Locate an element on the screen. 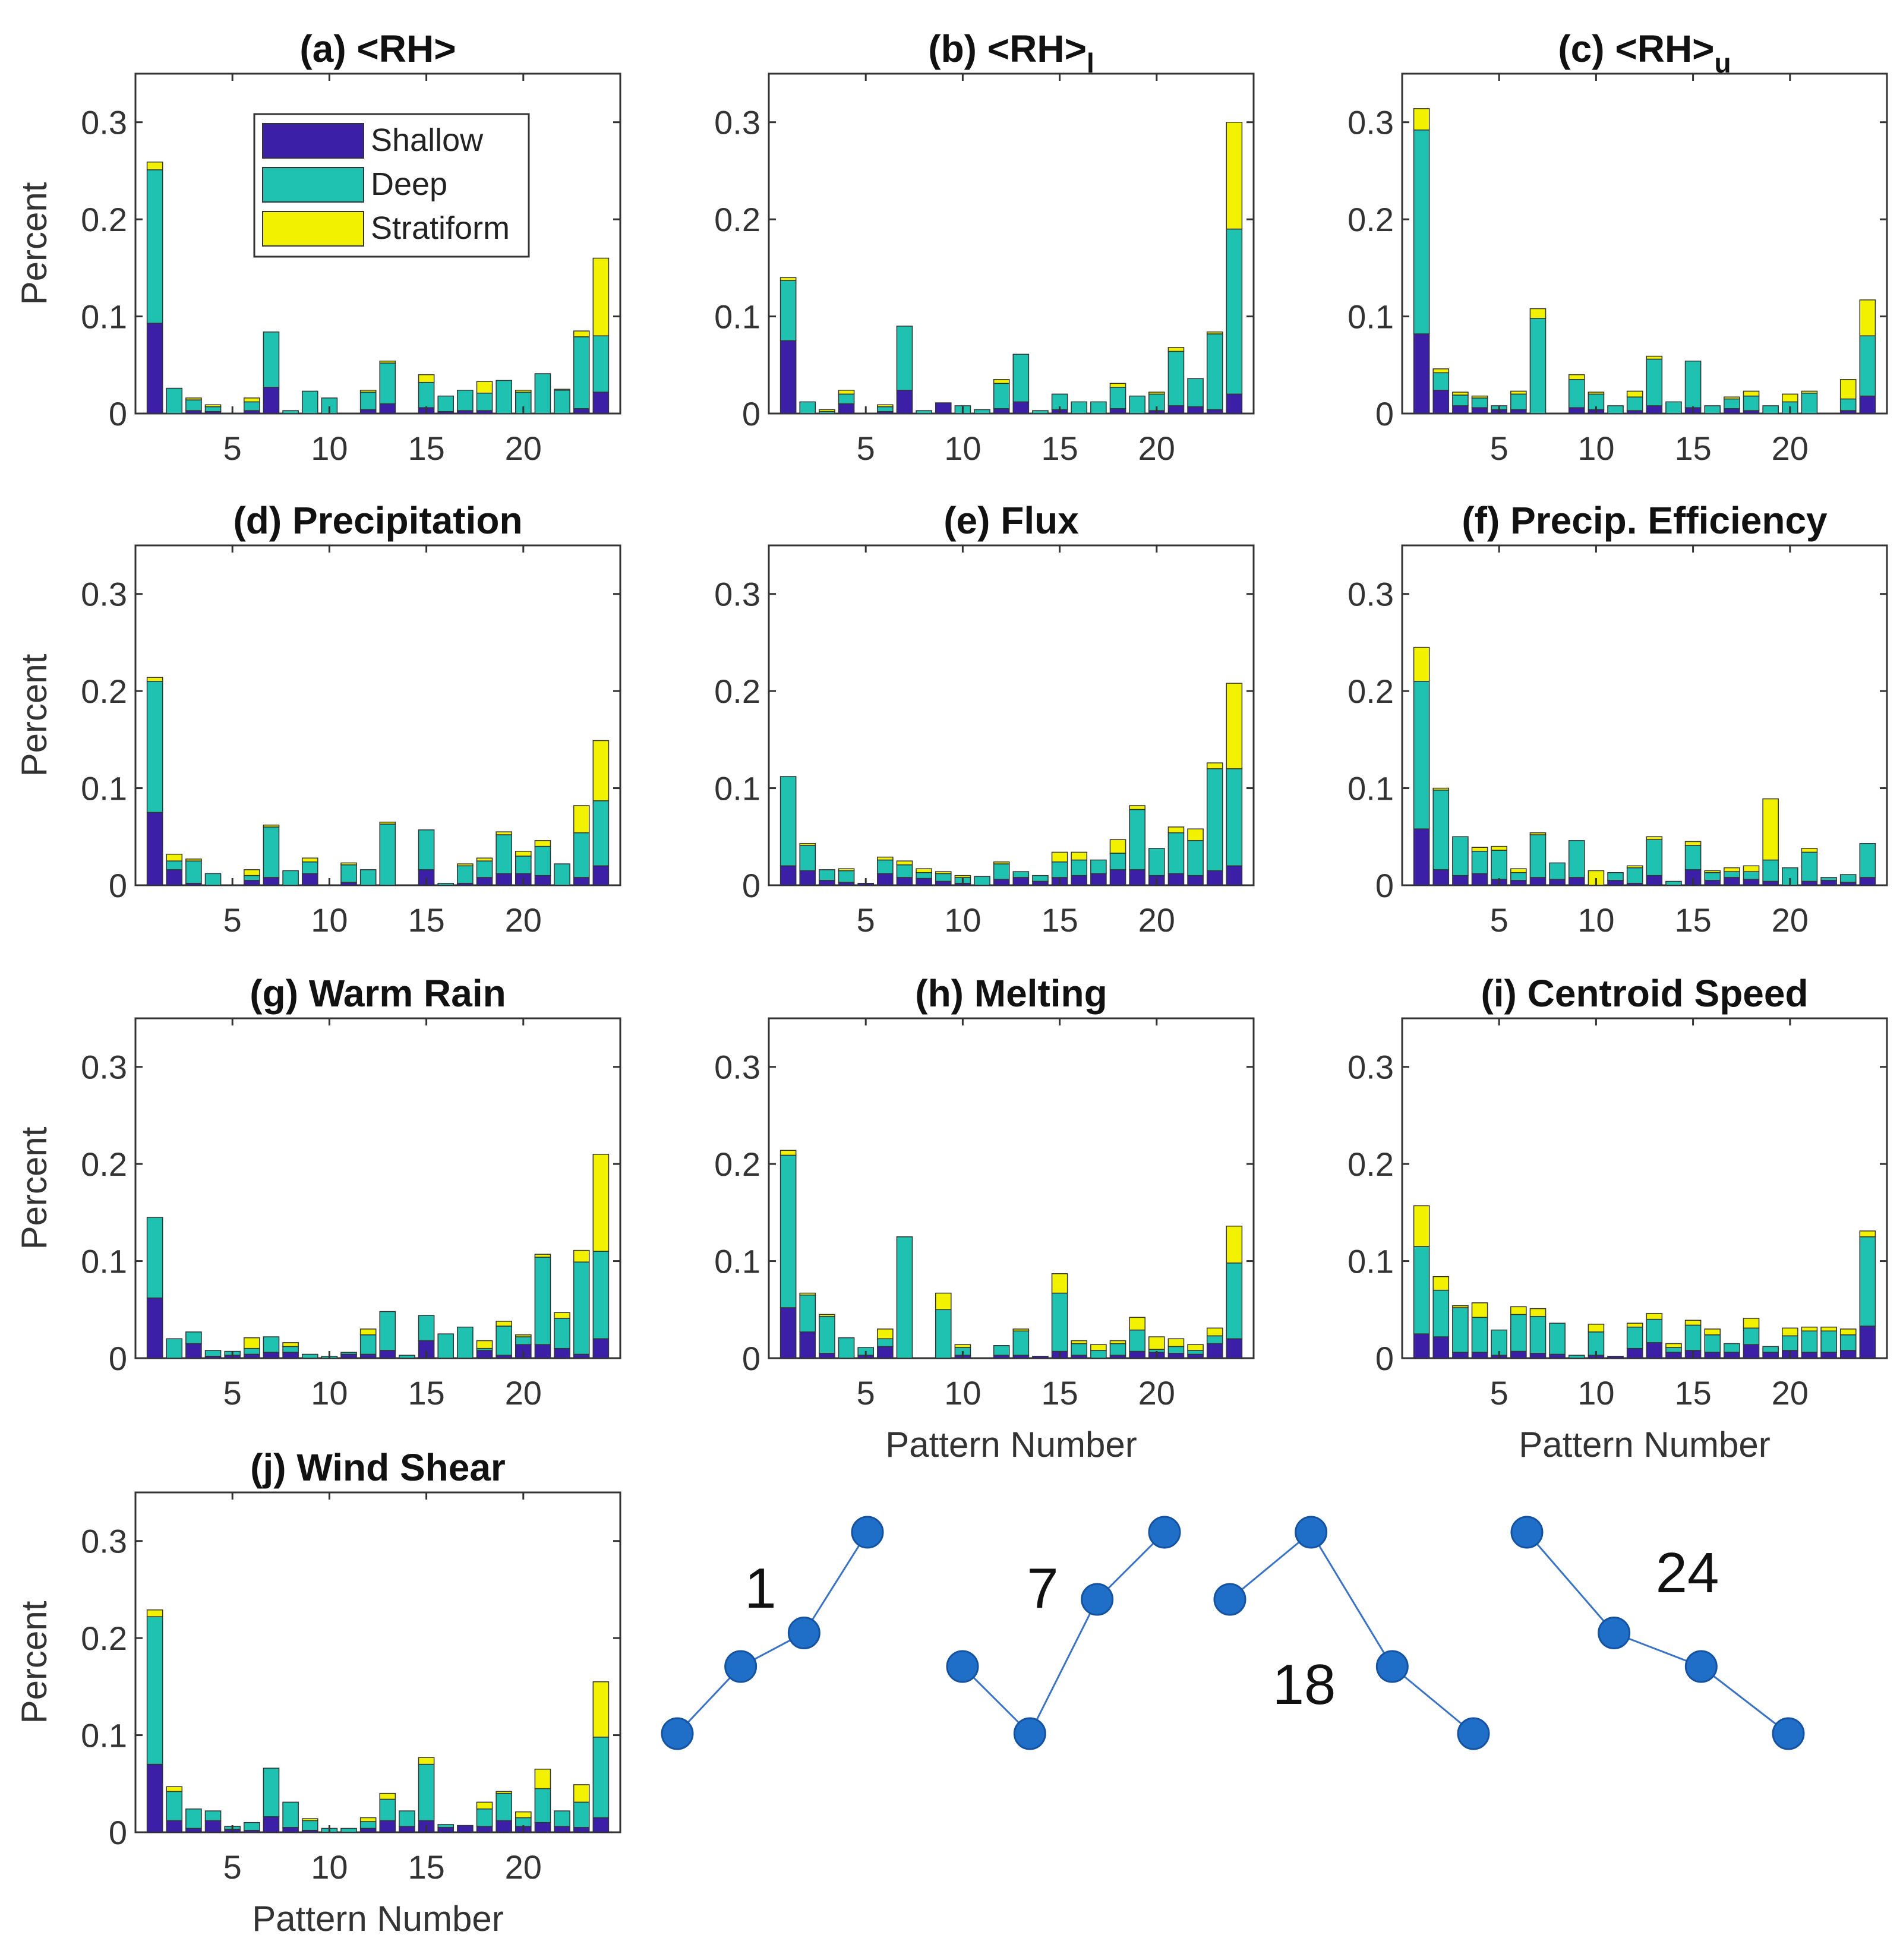 Image resolution: width=1903 pixels, height=1960 pixels. panel-title-text: (a) <RH> is located at coordinates (377, 48).